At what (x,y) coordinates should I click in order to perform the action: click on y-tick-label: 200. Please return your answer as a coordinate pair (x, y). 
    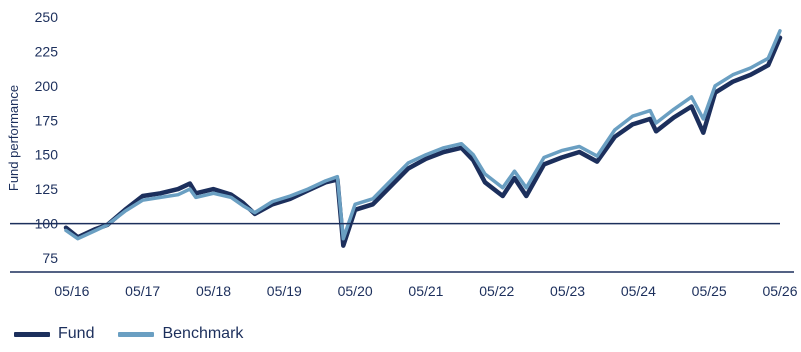
    Looking at the image, I should click on (47, 86).